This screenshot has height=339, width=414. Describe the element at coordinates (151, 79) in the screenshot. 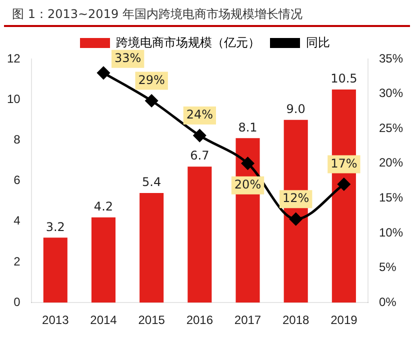

I see `data-label: 29%` at that location.